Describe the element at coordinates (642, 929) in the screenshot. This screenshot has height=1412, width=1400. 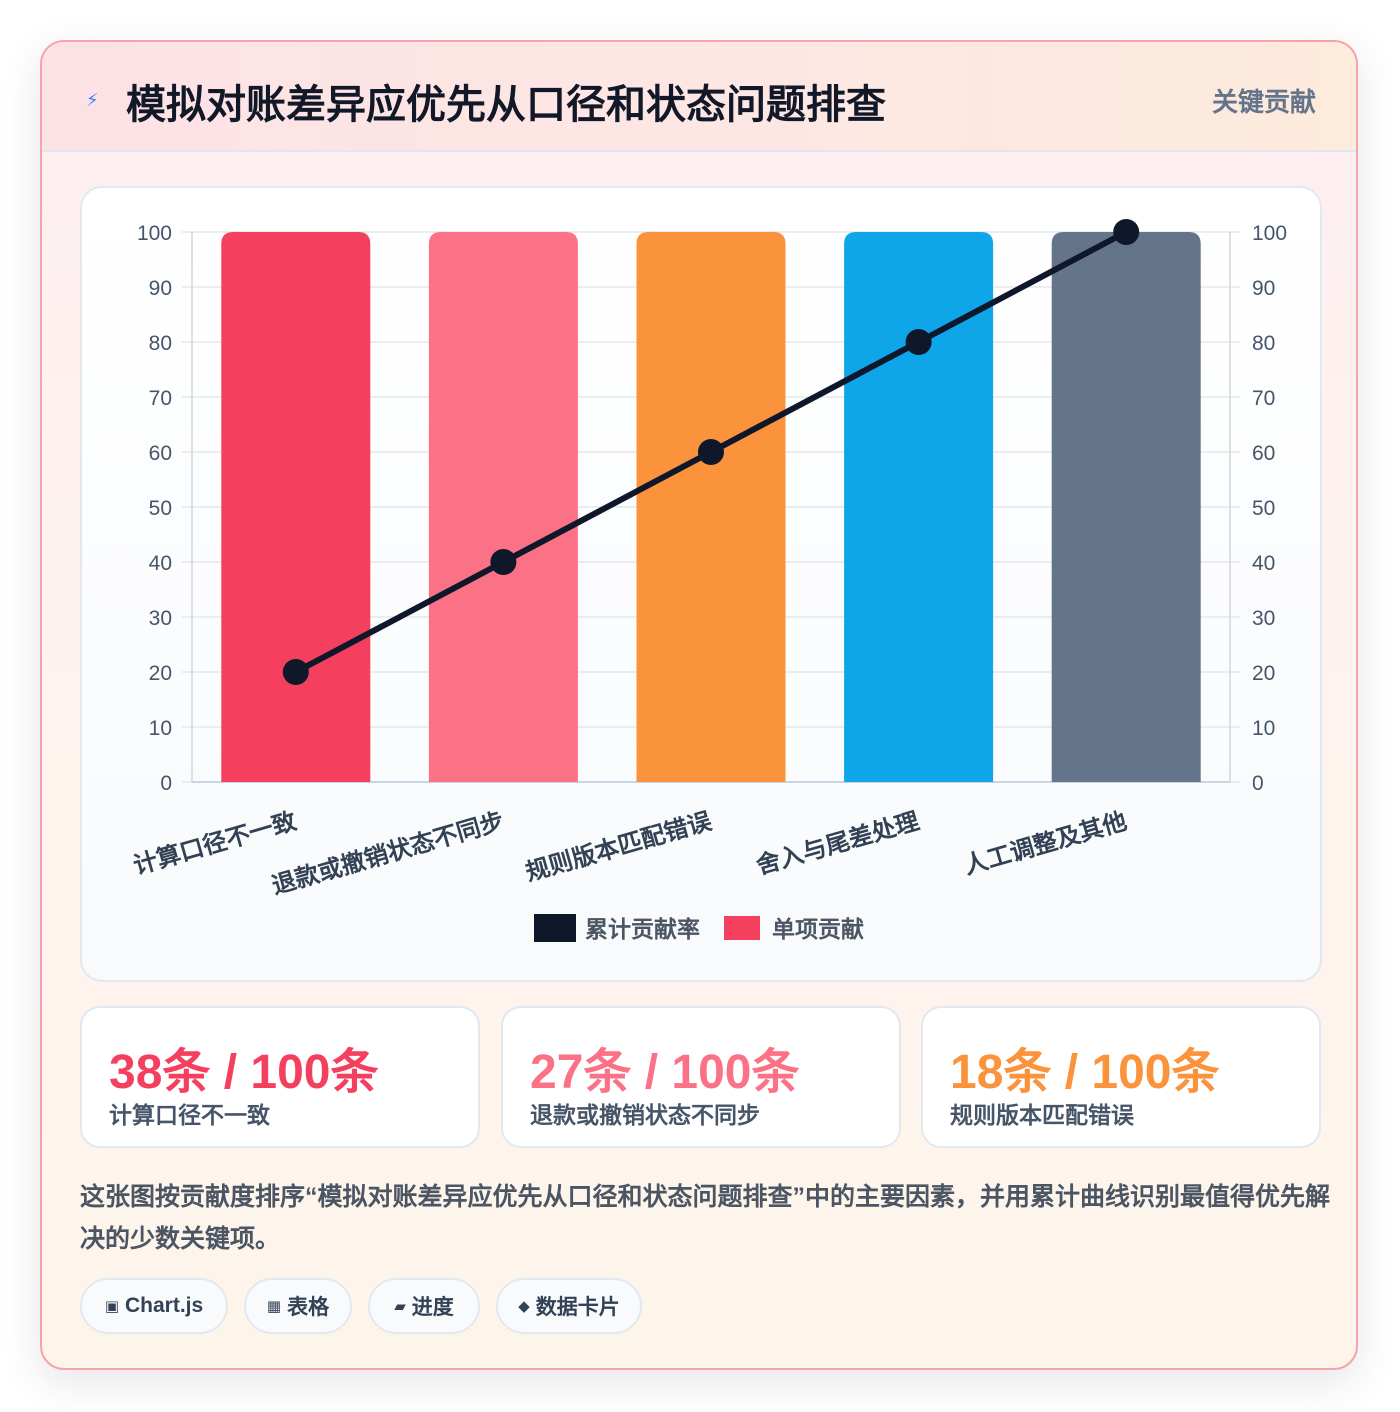
I see `legend-label-cumulative: 累计贡献率` at that location.